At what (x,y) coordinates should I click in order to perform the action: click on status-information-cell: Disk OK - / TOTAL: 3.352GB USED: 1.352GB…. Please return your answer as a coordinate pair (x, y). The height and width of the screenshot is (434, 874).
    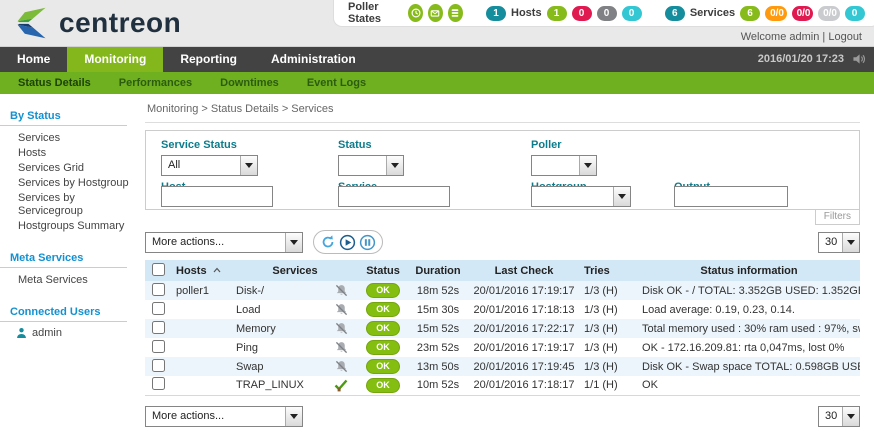
    Looking at the image, I should click on (751, 290).